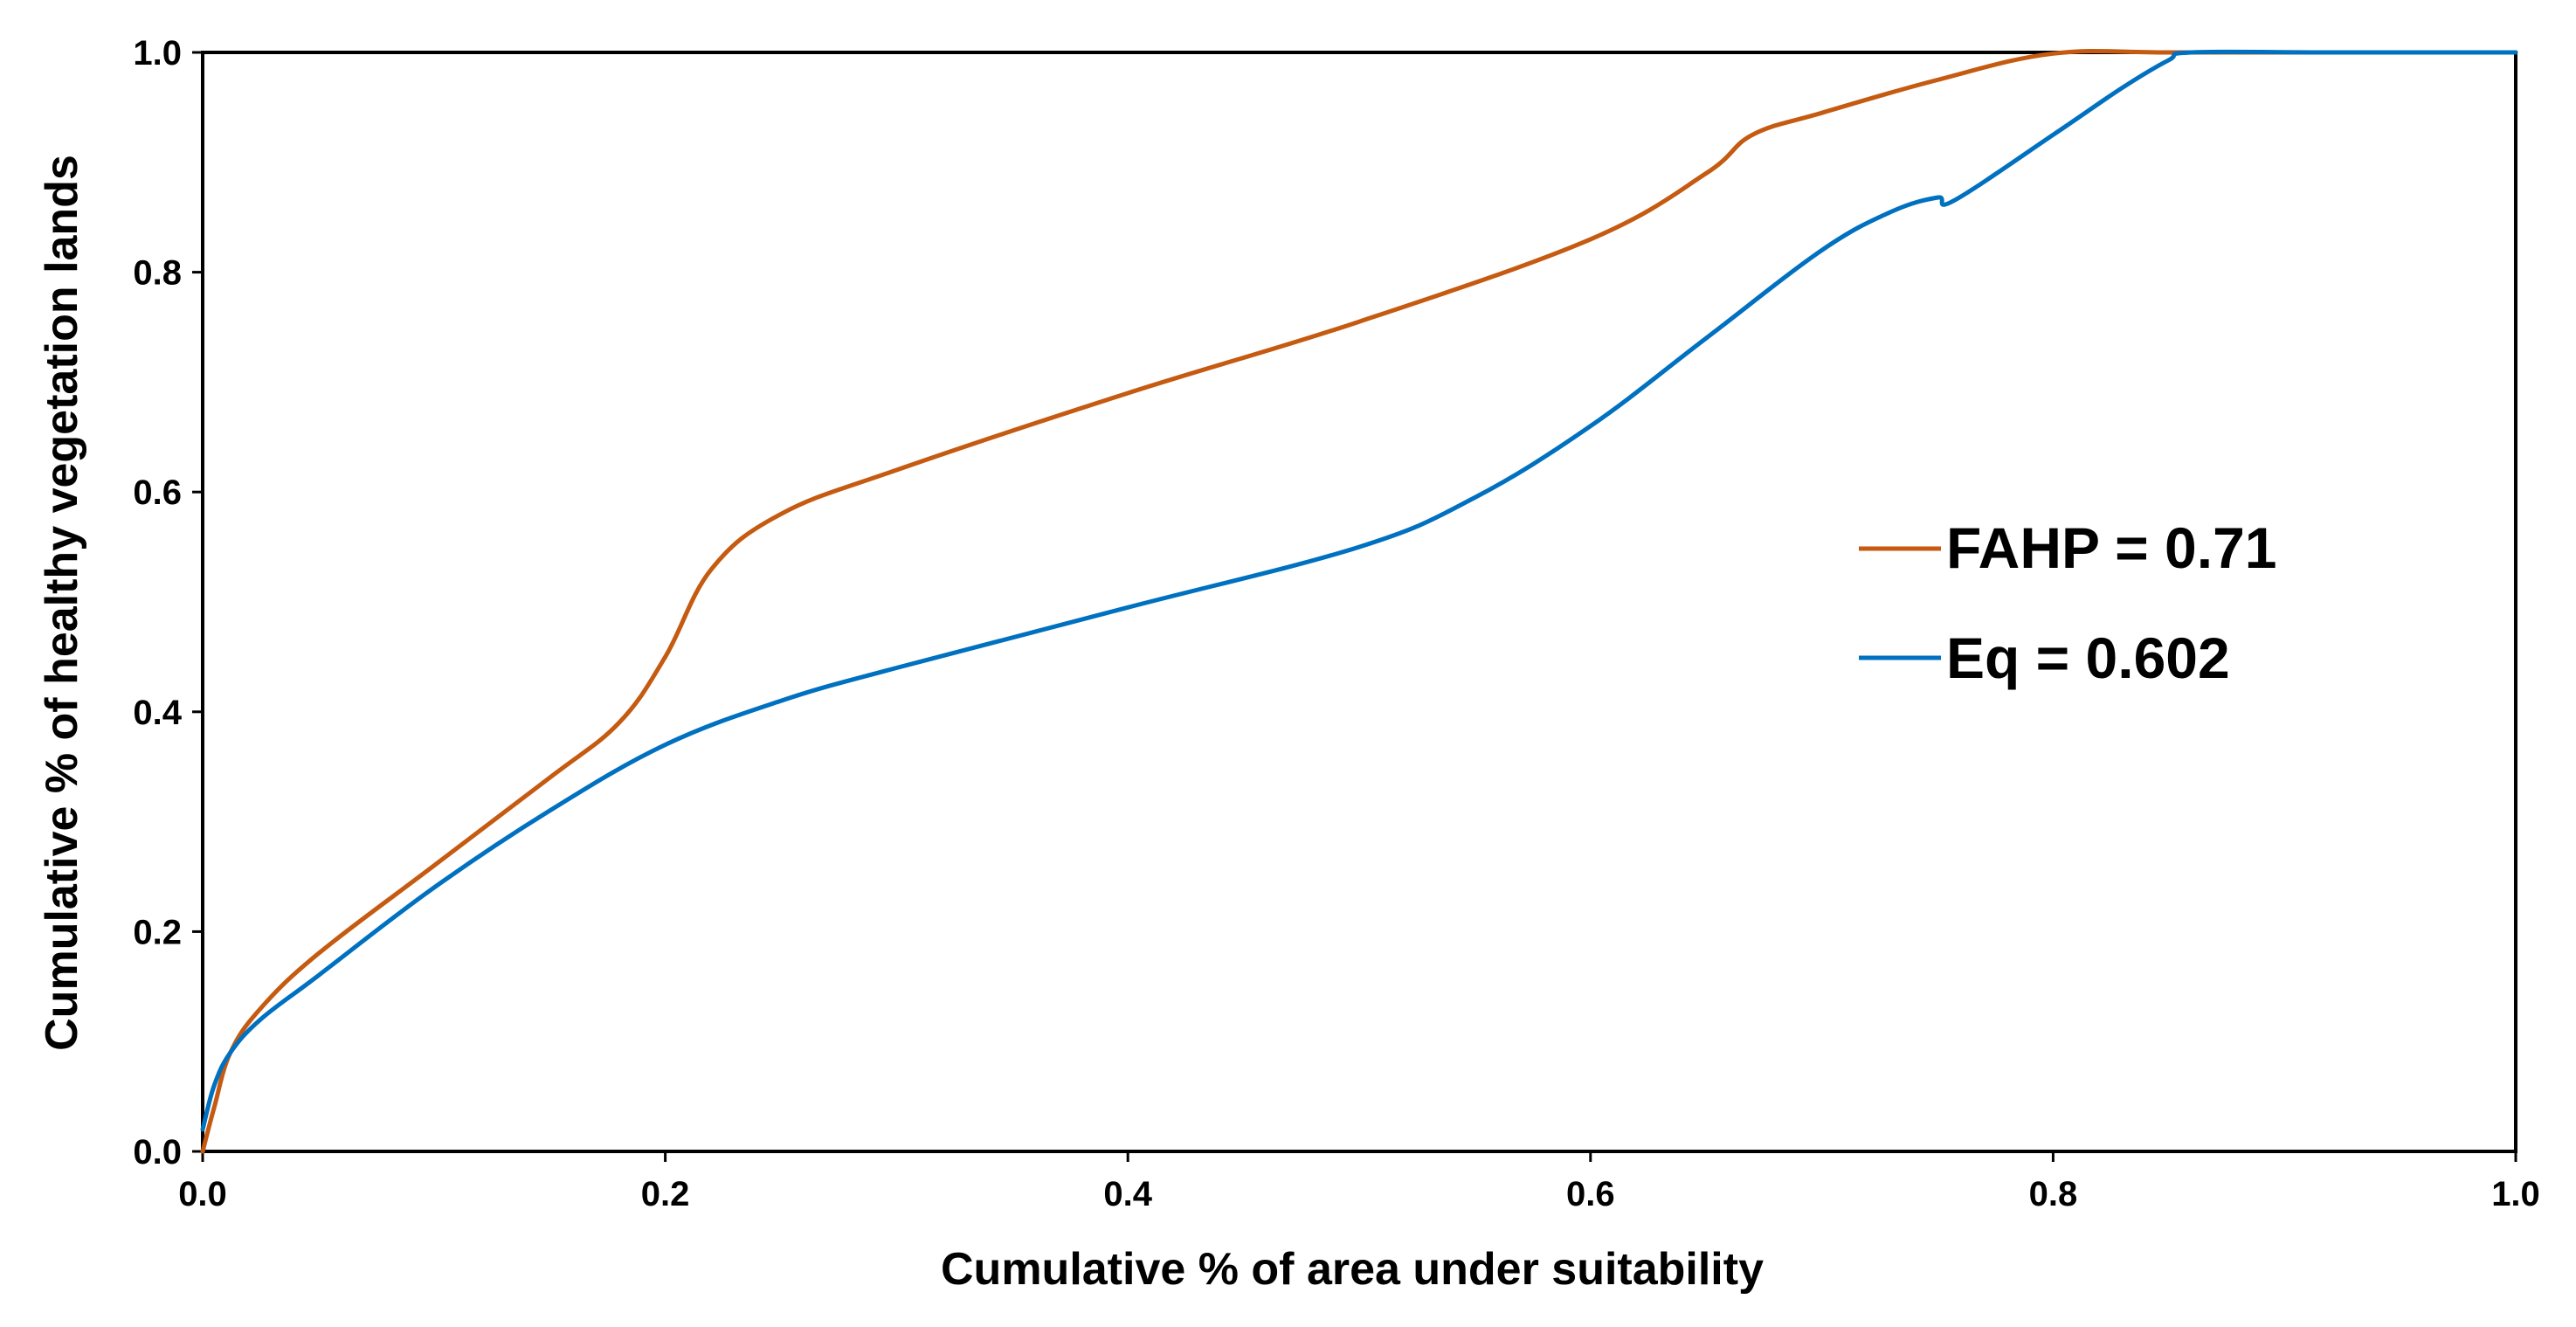  Describe the element at coordinates (1127, 1194) in the screenshot. I see `x-tick-label: 0.4` at that location.